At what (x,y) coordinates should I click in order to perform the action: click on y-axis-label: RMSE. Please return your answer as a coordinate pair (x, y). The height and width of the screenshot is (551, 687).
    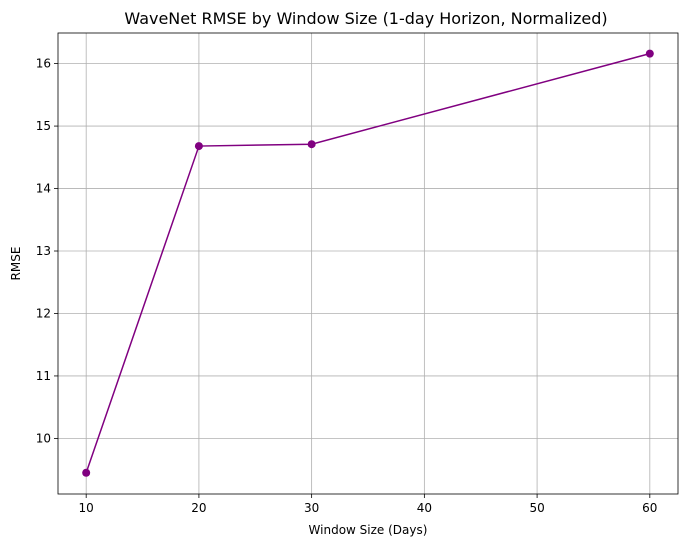
    Looking at the image, I should click on (16, 264).